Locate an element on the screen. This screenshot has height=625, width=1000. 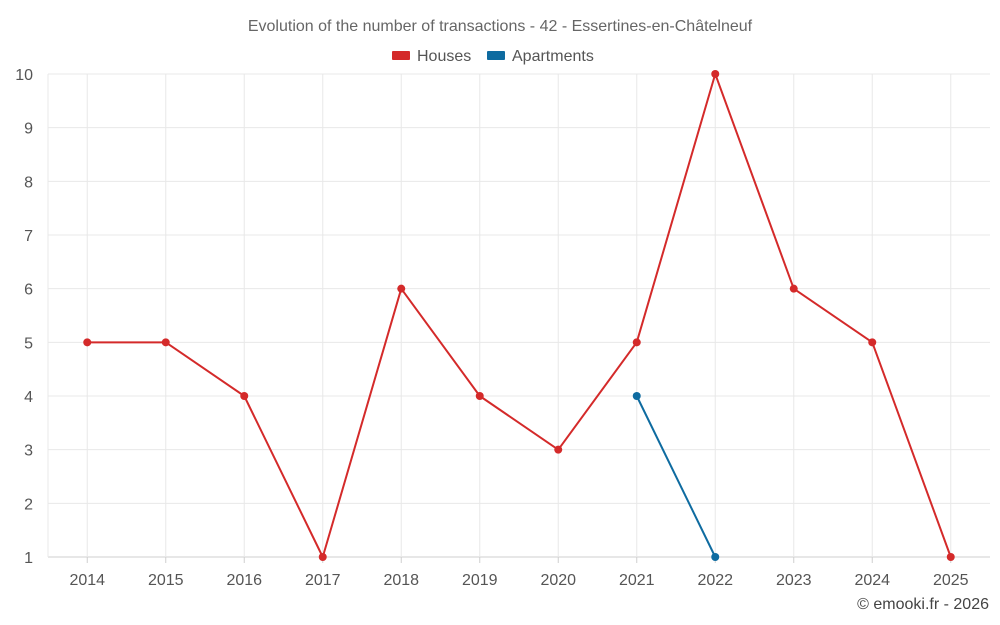
x-tick-label: 2018 is located at coordinates (401, 580).